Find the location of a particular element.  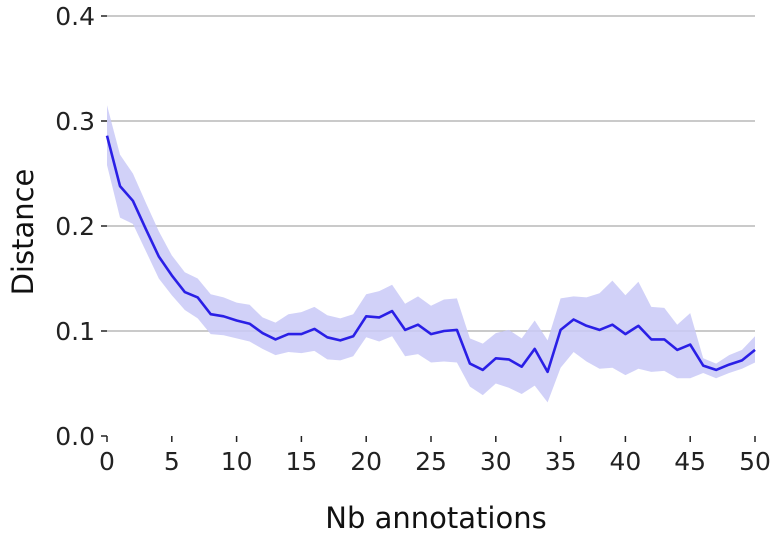

x-tick-label: 10 is located at coordinates (237, 461).